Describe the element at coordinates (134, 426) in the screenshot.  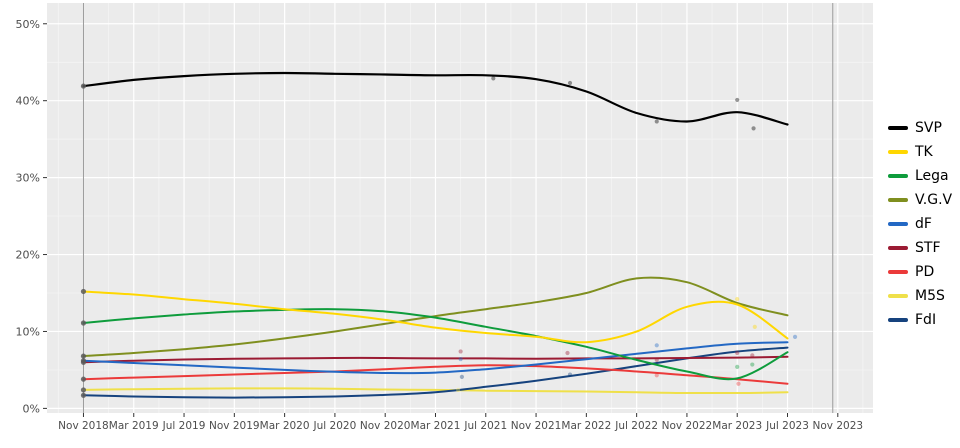
I see `x-tick-label: Mar 2019` at that location.